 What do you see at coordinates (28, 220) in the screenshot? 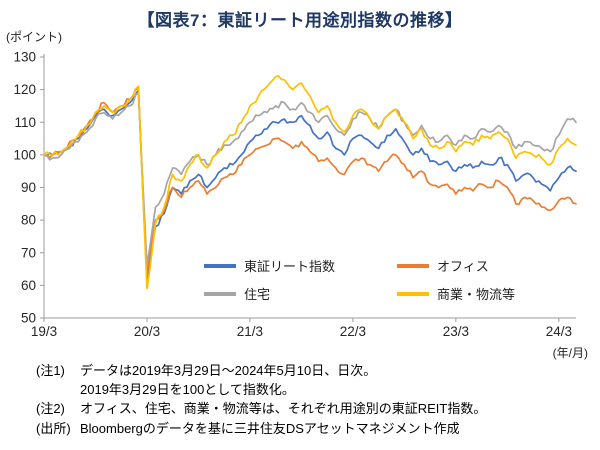
I see `svg-text: 80` at bounding box center [28, 220].